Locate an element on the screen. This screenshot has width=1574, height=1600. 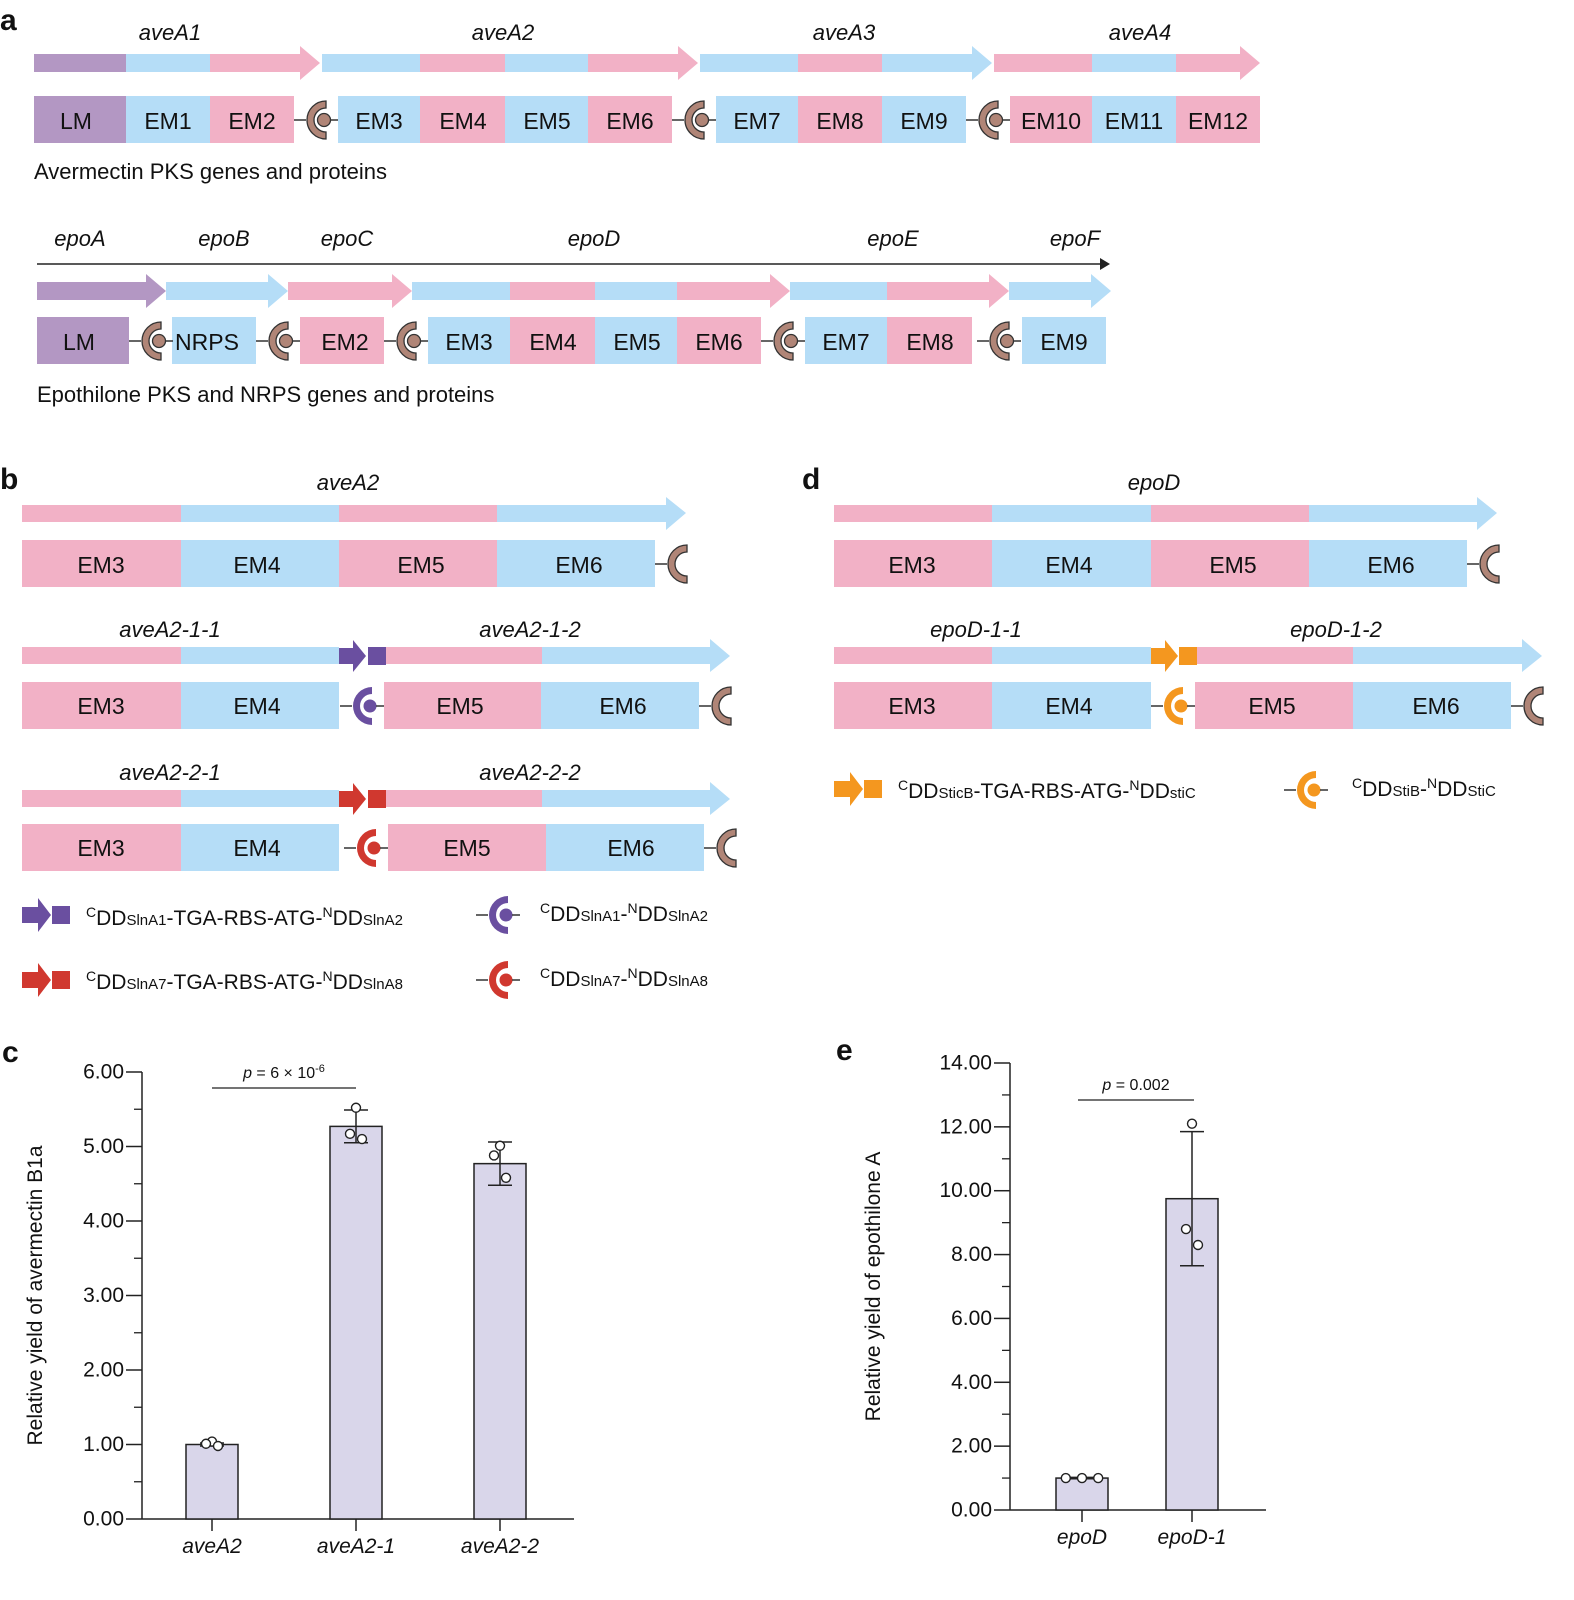
y-tick-label: 4.00 is located at coordinates (971, 1382).